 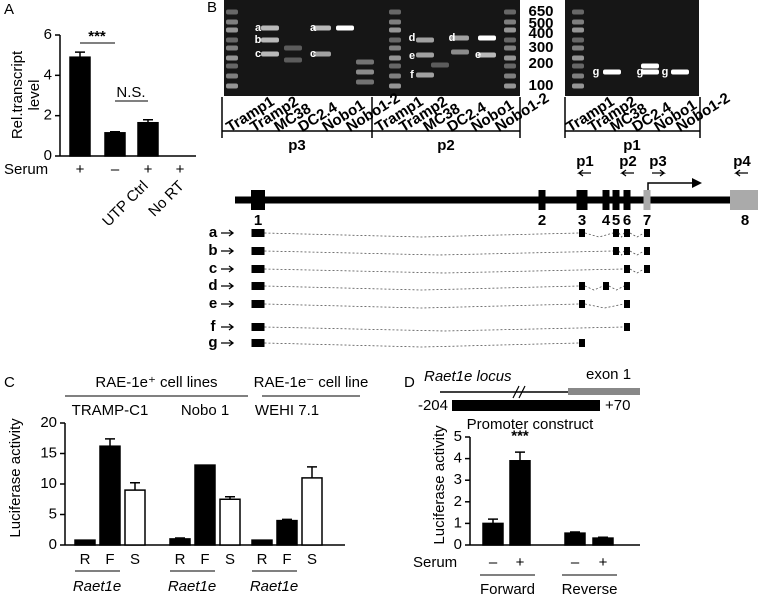 What do you see at coordinates (156, 382) in the screenshot?
I see `group-header: RAE-1e⁺ cell lines` at bounding box center [156, 382].